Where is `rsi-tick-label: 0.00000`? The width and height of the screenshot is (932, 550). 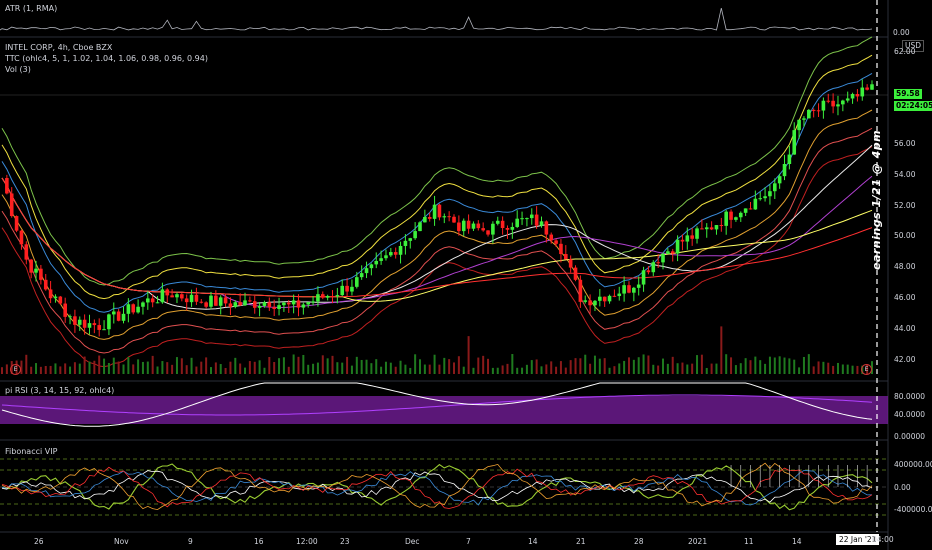 rsi-tick-label: 0.00000 is located at coordinates (910, 436).